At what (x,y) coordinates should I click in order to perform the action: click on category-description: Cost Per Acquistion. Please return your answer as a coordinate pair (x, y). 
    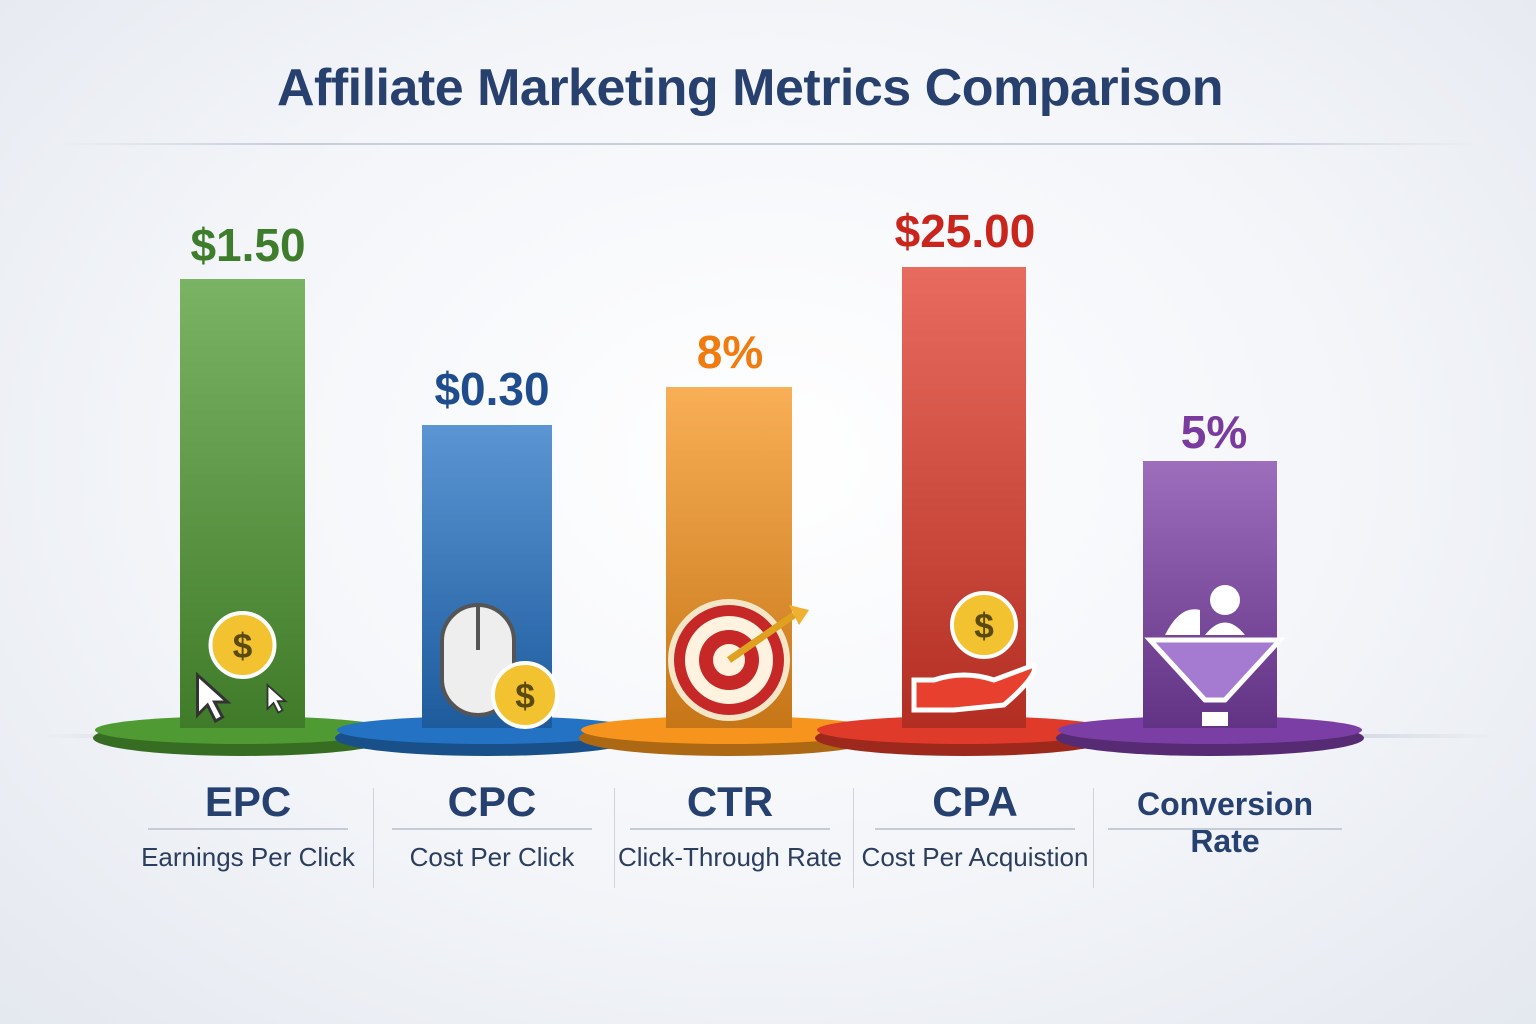
    Looking at the image, I should click on (975, 857).